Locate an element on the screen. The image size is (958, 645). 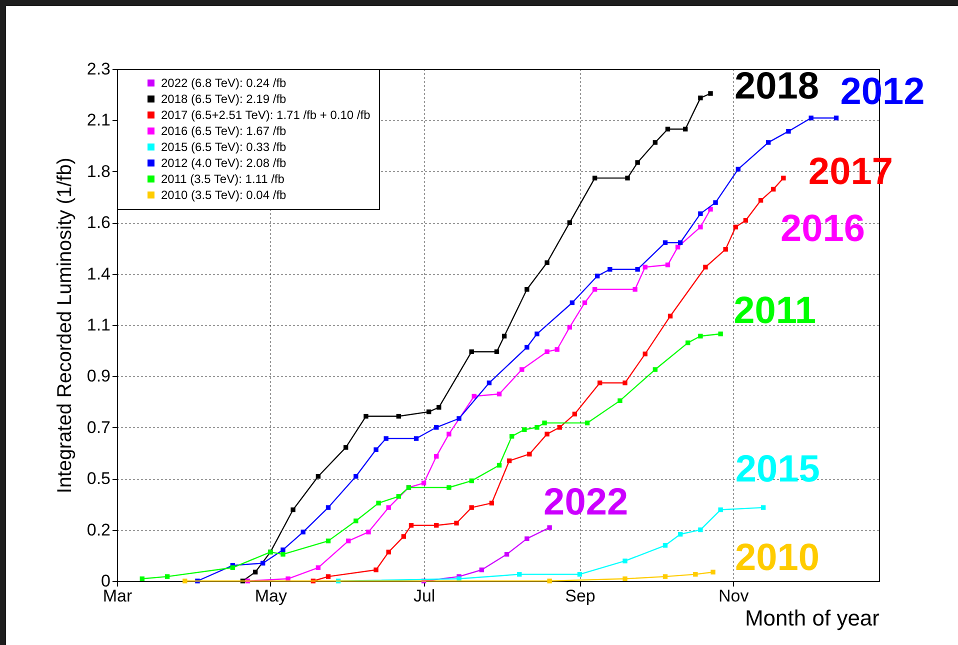
x-tick-label: Sep is located at coordinates (580, 596).